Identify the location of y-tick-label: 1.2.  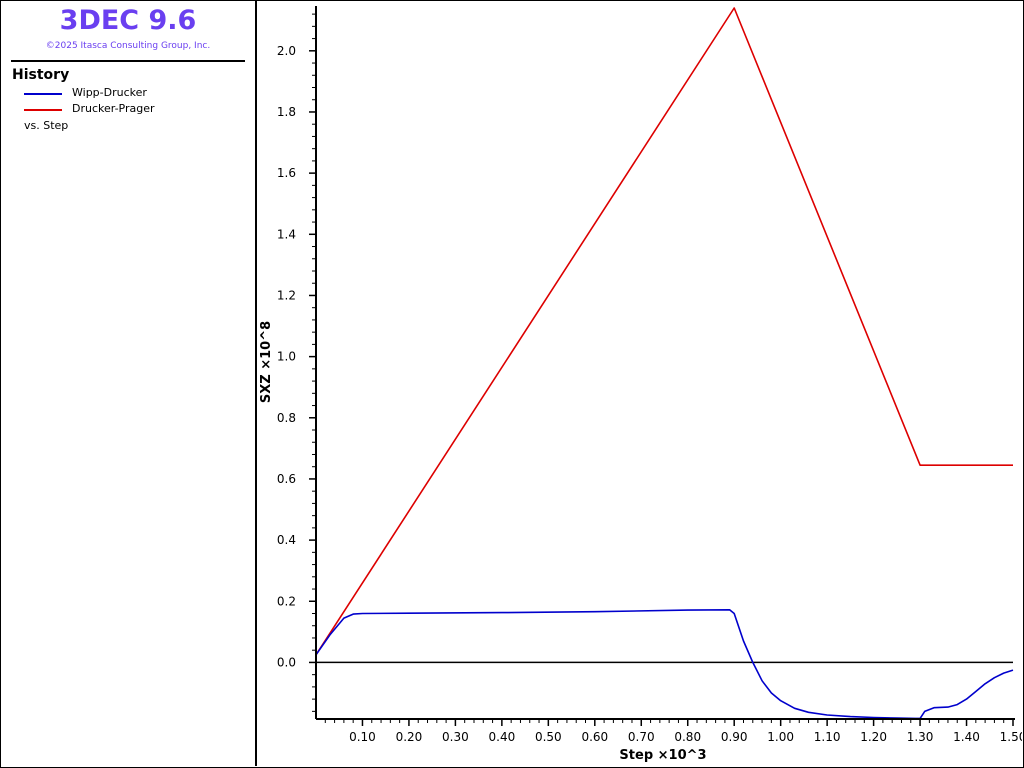
(286, 295).